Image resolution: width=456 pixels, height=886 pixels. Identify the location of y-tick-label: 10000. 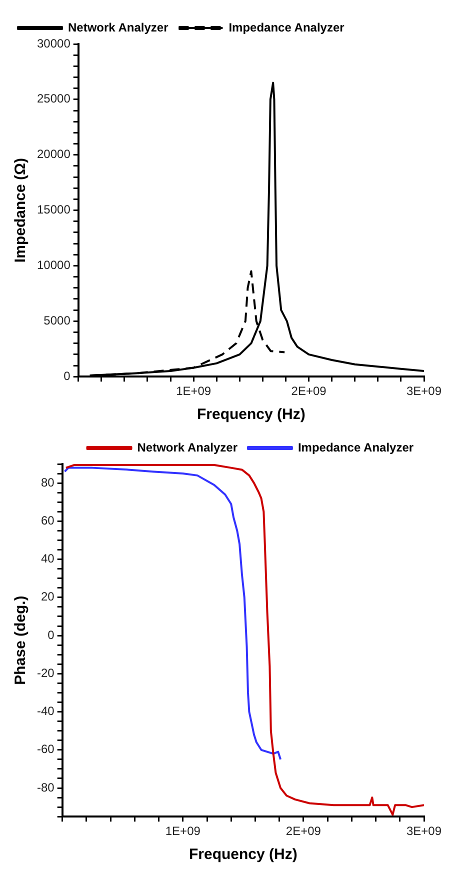
(53, 265).